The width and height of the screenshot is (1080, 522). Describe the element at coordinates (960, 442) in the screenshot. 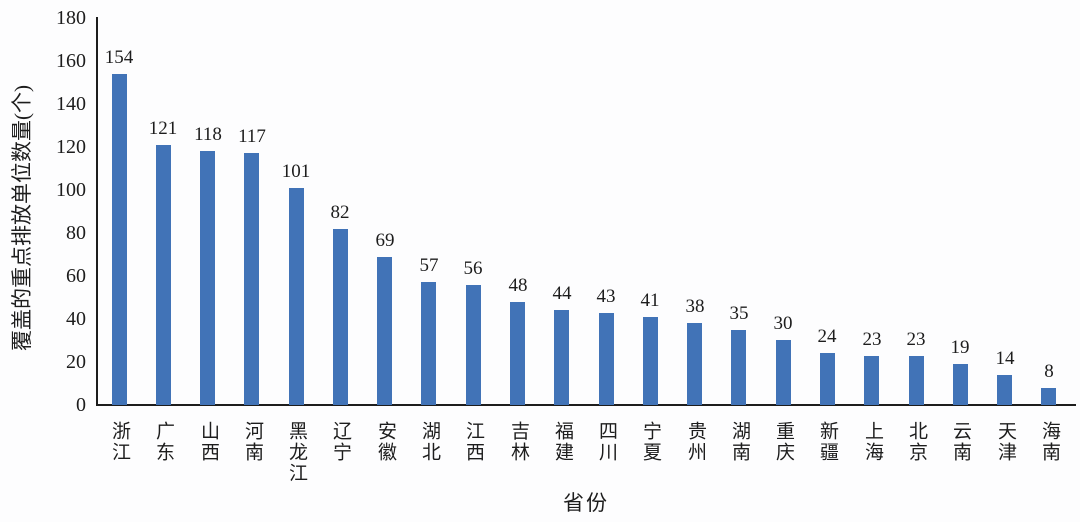

I see `x-tick-label: 云南` at that location.